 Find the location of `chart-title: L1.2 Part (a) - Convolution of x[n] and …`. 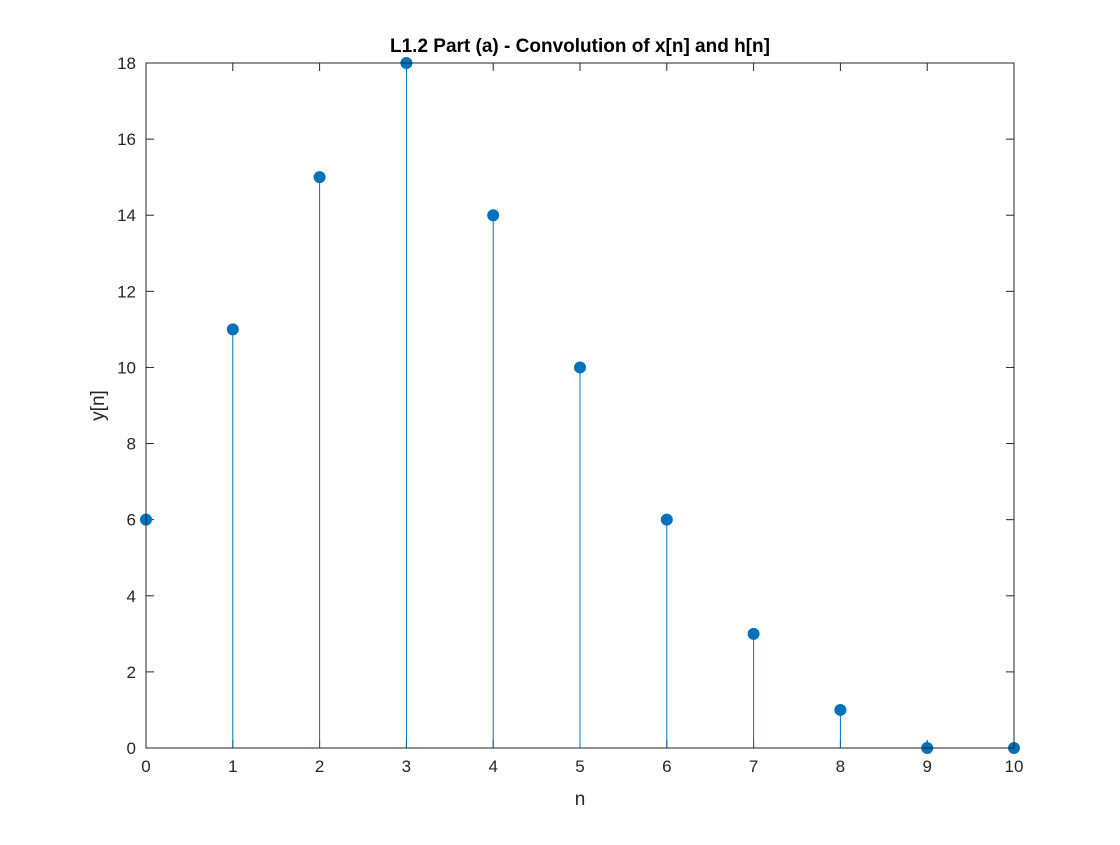

chart-title: L1.2 Part (a) - Convolution of x[n] and … is located at coordinates (580, 46).